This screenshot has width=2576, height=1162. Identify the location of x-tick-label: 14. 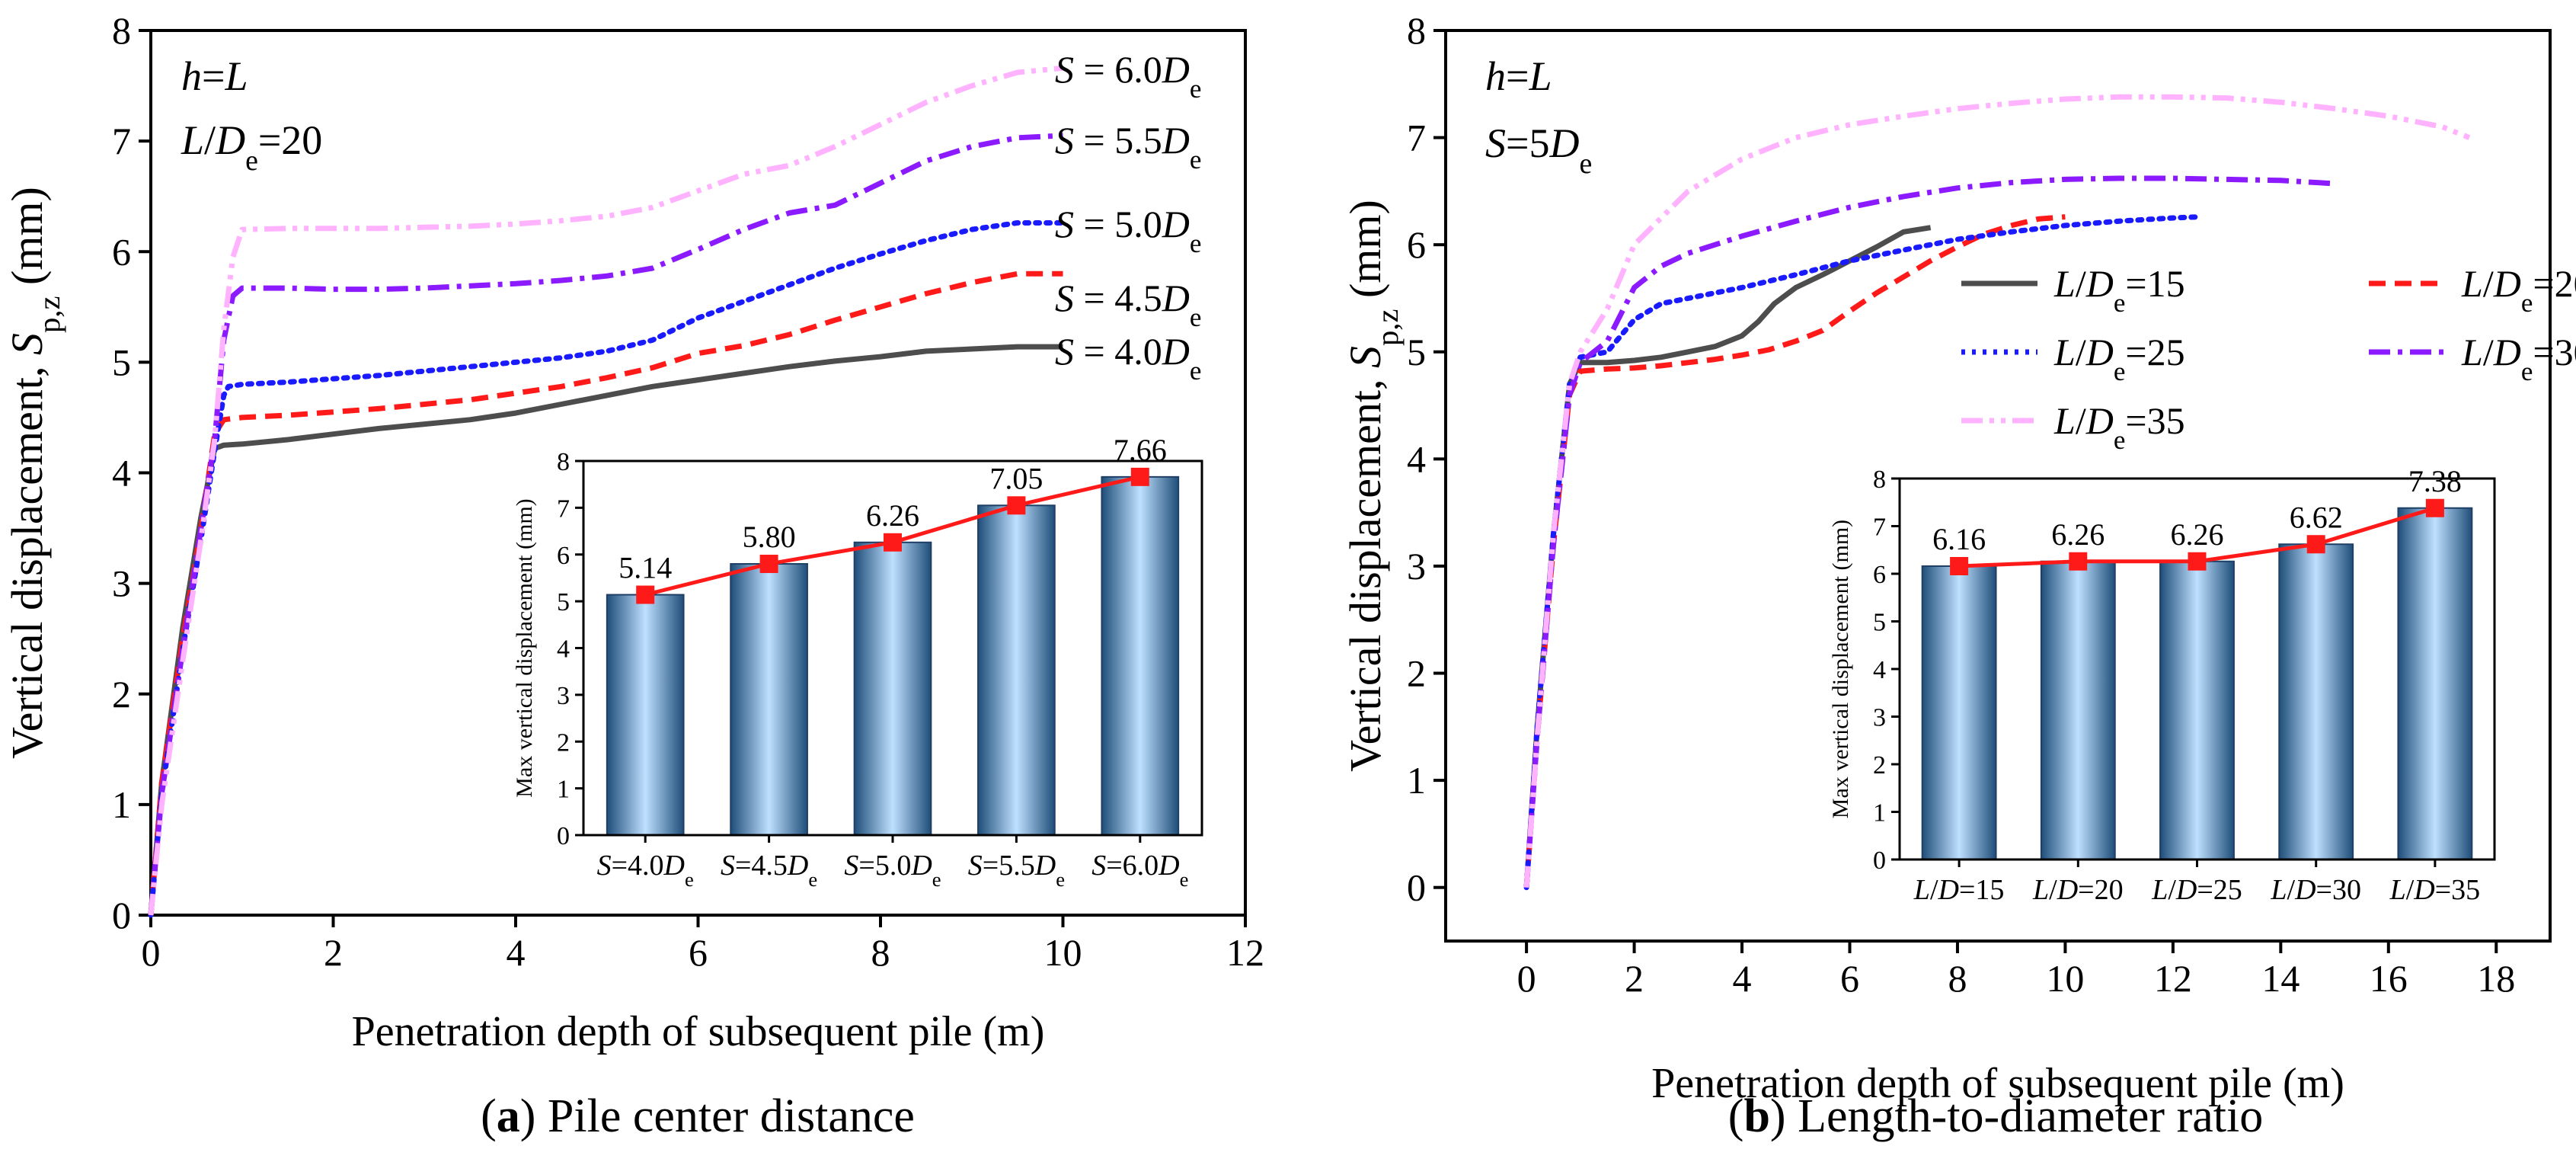
(2280, 979).